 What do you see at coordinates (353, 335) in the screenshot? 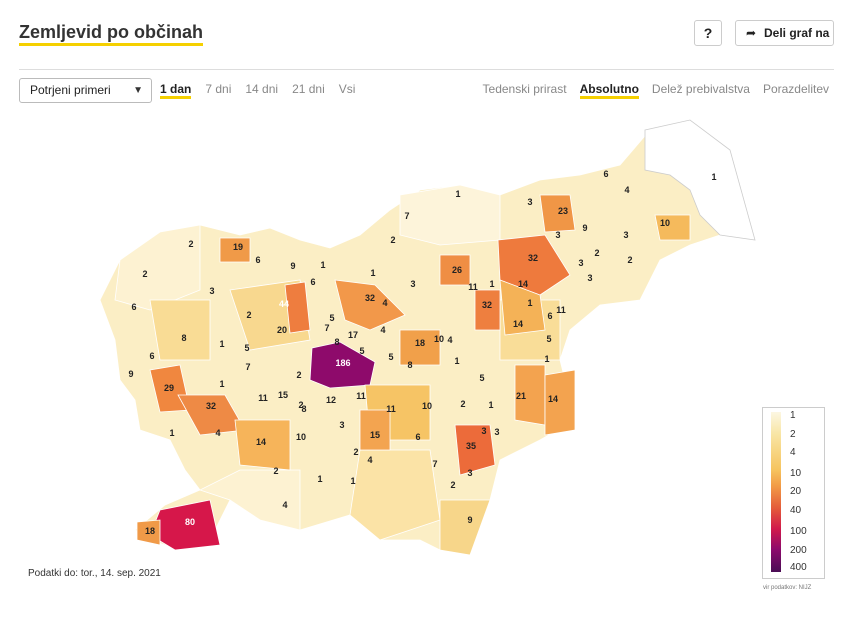
I see `municipality-value: 17` at bounding box center [353, 335].